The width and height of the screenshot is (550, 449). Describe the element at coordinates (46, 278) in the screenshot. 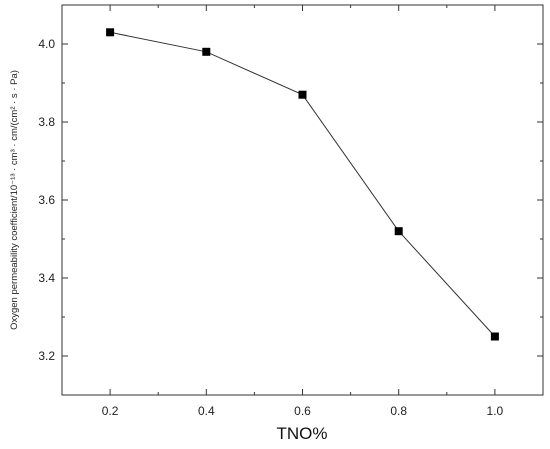

I see `y-tick-label: 3.4` at that location.